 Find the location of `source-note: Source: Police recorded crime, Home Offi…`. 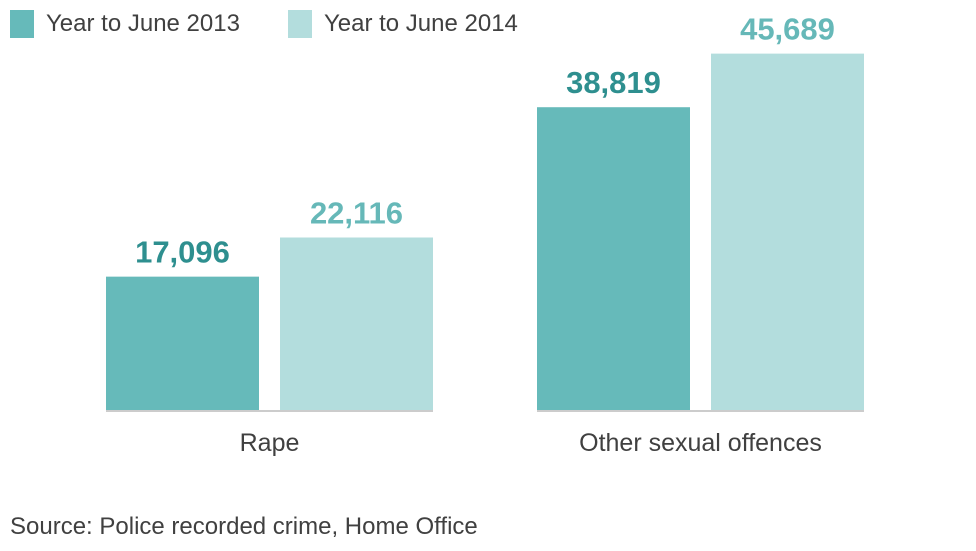

source-note: Source: Police recorded crime, Home Offi… is located at coordinates (244, 526).